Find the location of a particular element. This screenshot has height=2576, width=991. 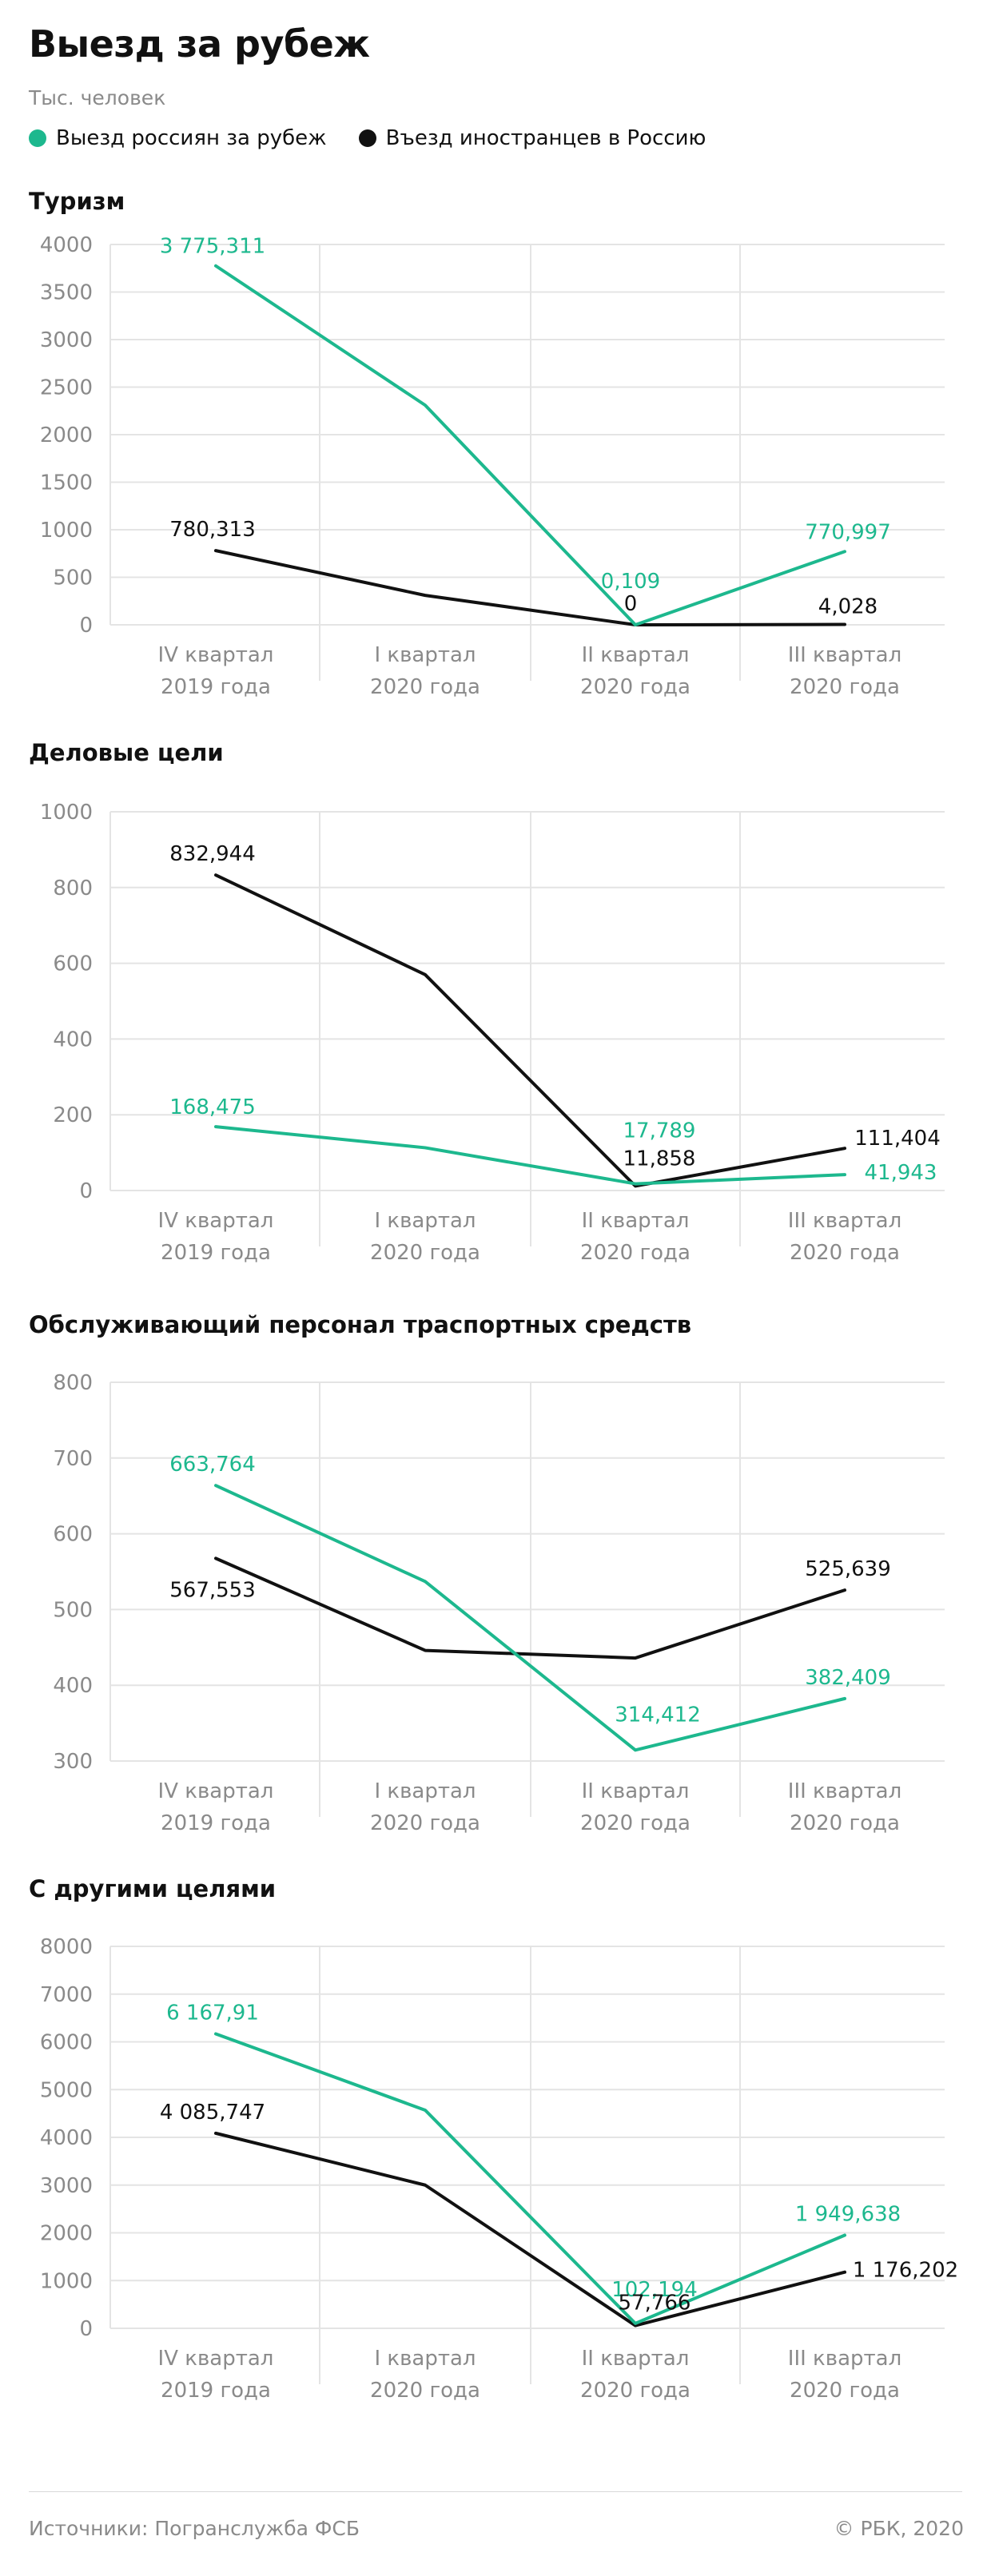

data-label-outbound: 3 775,311 is located at coordinates (213, 247).